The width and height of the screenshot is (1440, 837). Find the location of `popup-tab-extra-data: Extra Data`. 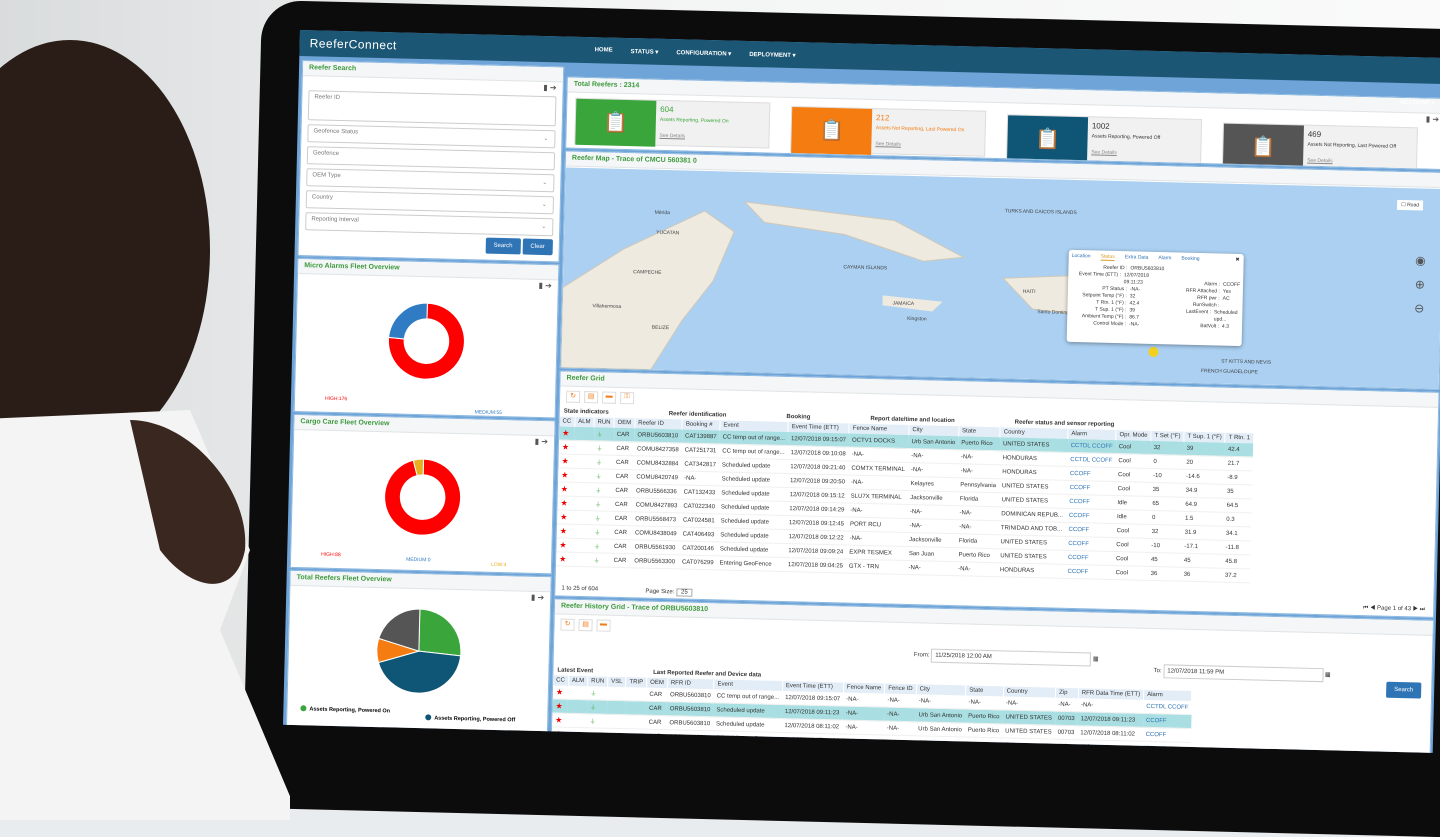

popup-tab-extra-data: Extra Data is located at coordinates (1137, 258).